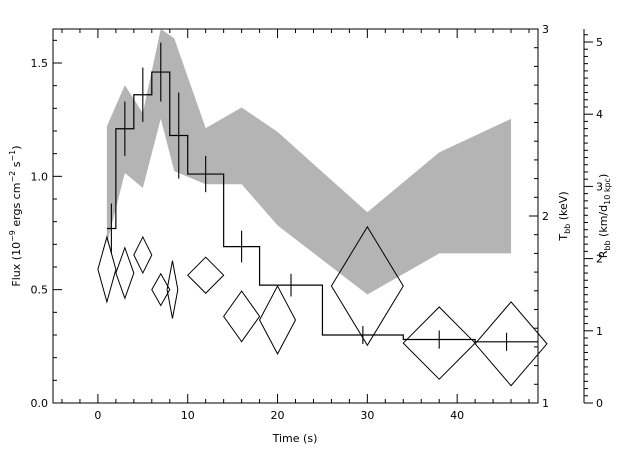 The image size is (640, 457). What do you see at coordinates (367, 415) in the screenshot?
I see `x-tick-label: 30` at bounding box center [367, 415].